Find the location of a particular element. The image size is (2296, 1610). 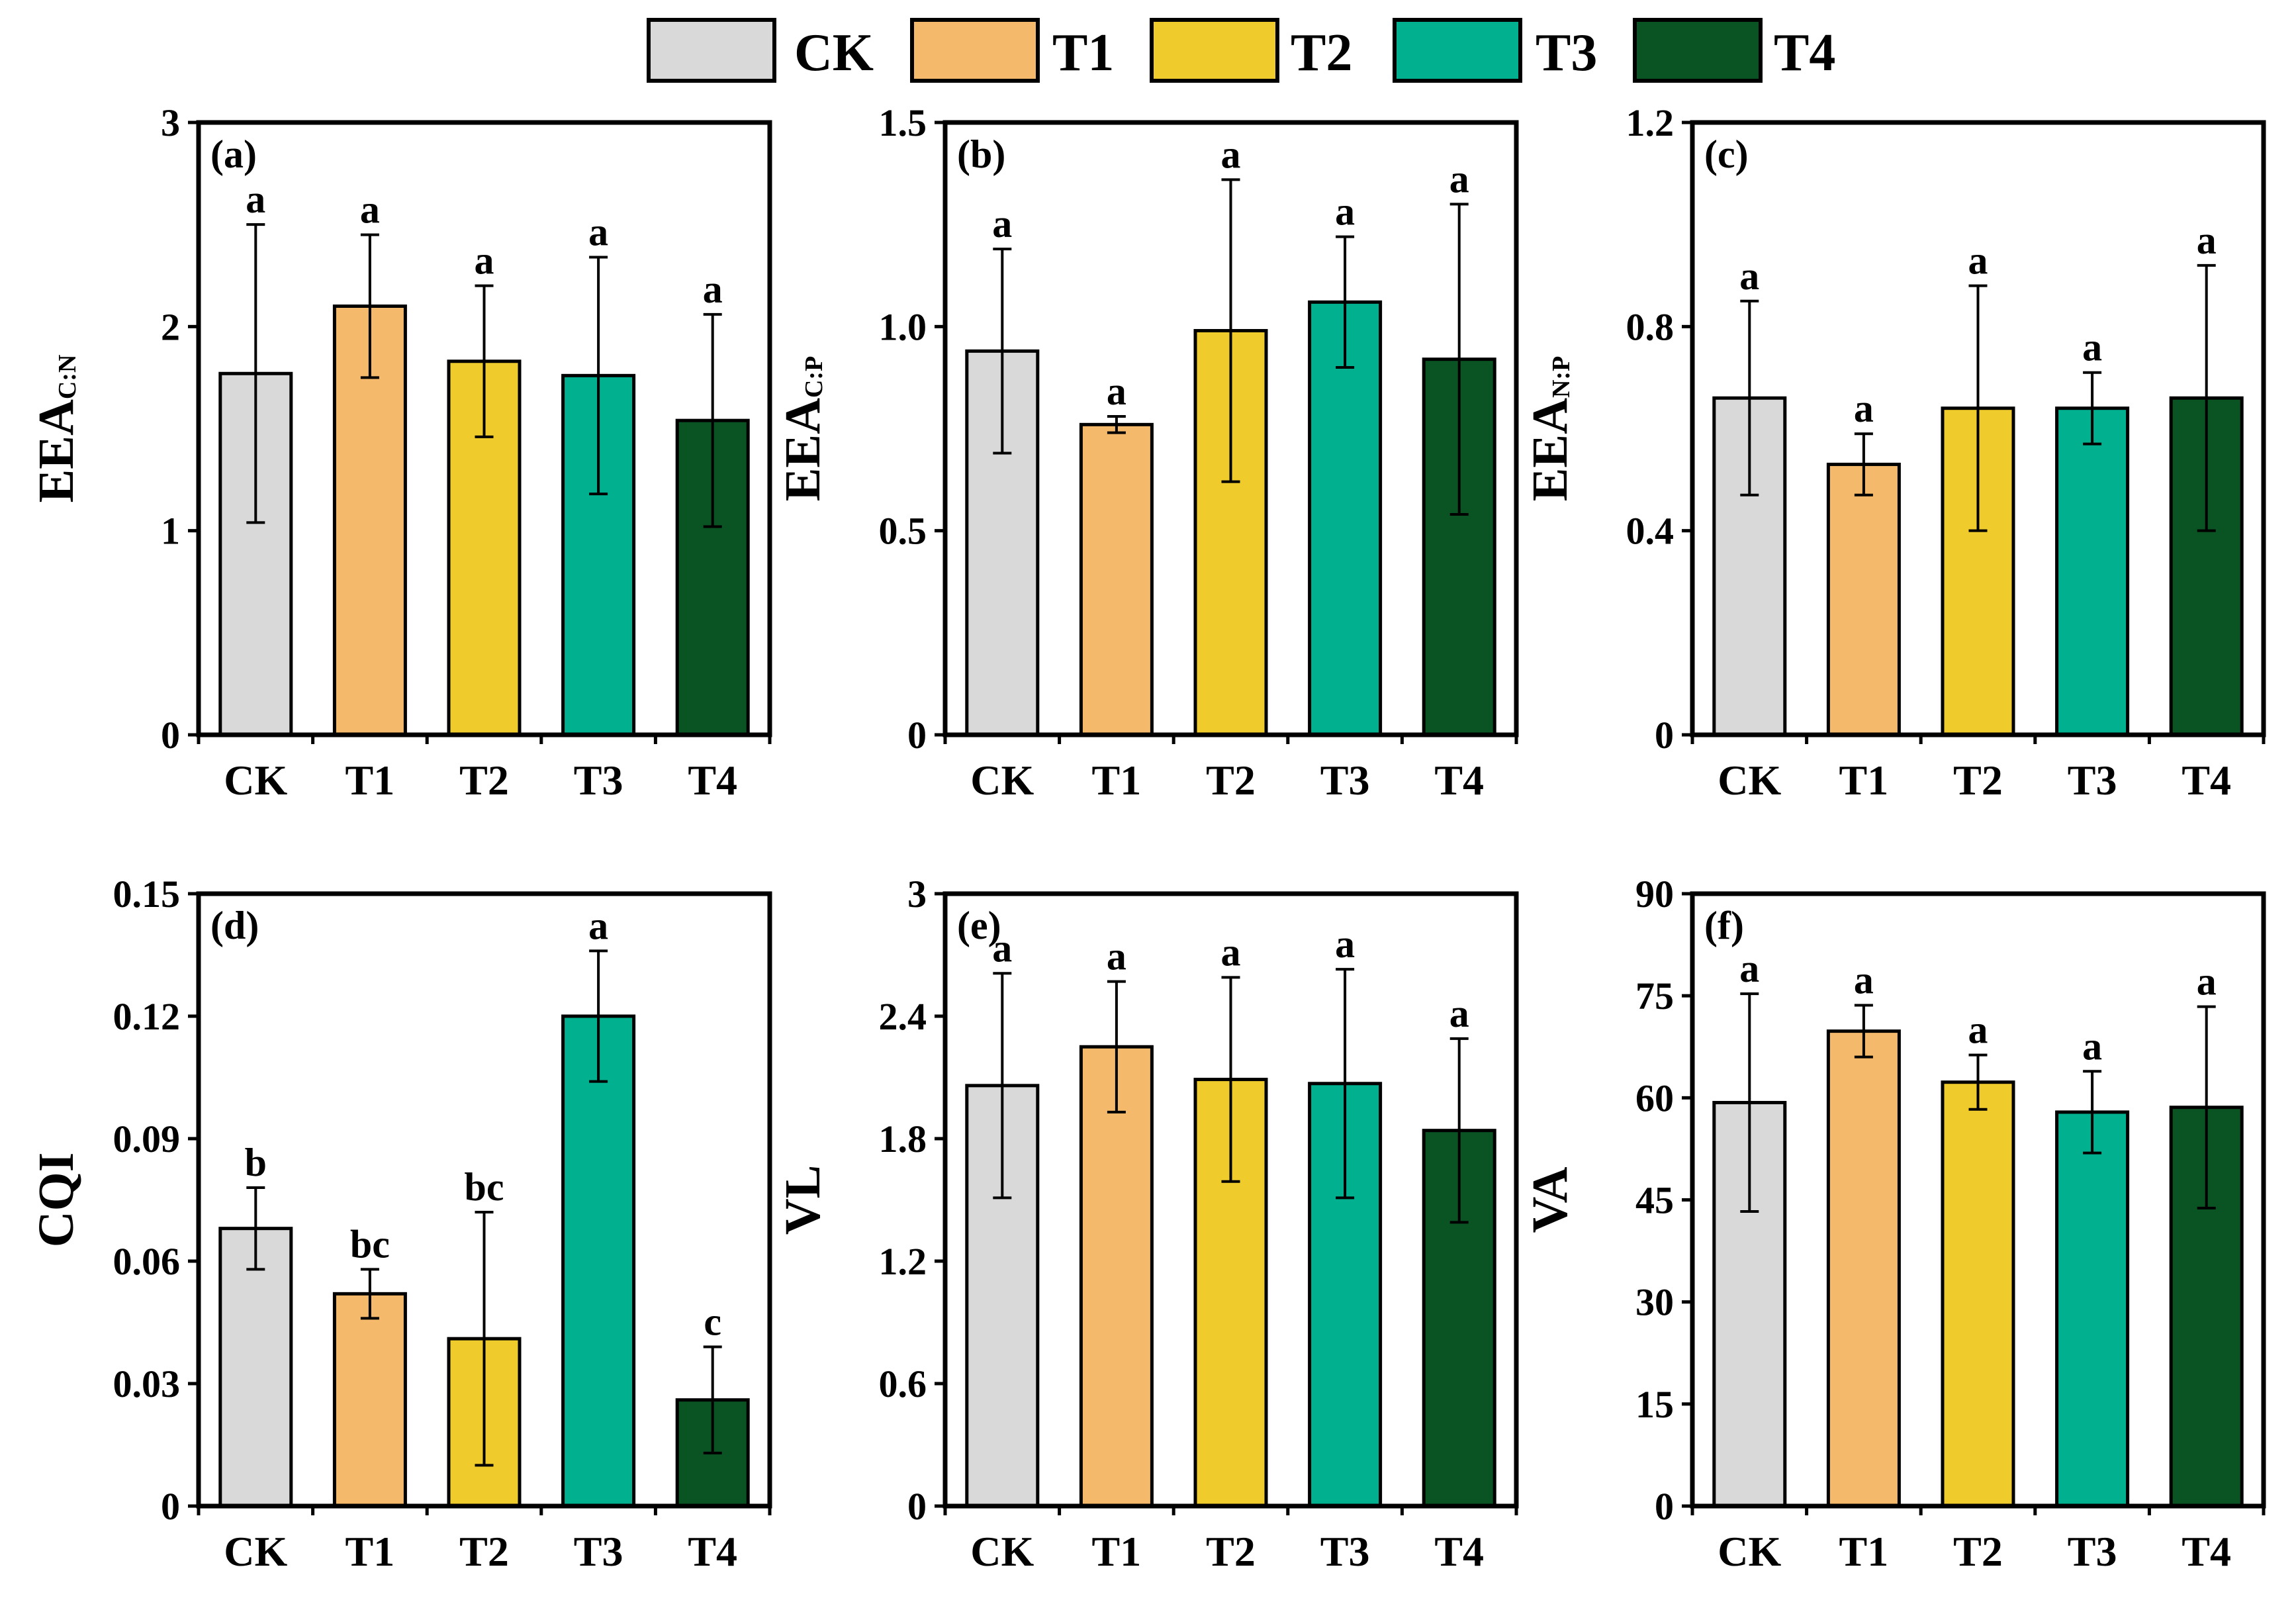

y-axis-title: EEAN:P is located at coordinates (1550, 429).